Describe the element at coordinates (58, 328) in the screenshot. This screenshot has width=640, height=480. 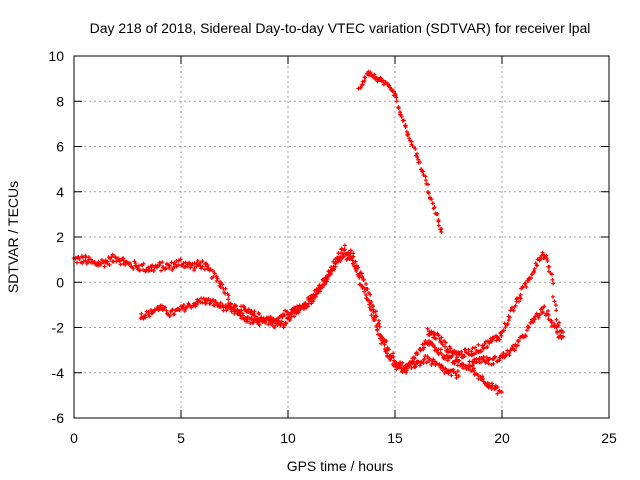
I see `y-tick-label: -2` at that location.